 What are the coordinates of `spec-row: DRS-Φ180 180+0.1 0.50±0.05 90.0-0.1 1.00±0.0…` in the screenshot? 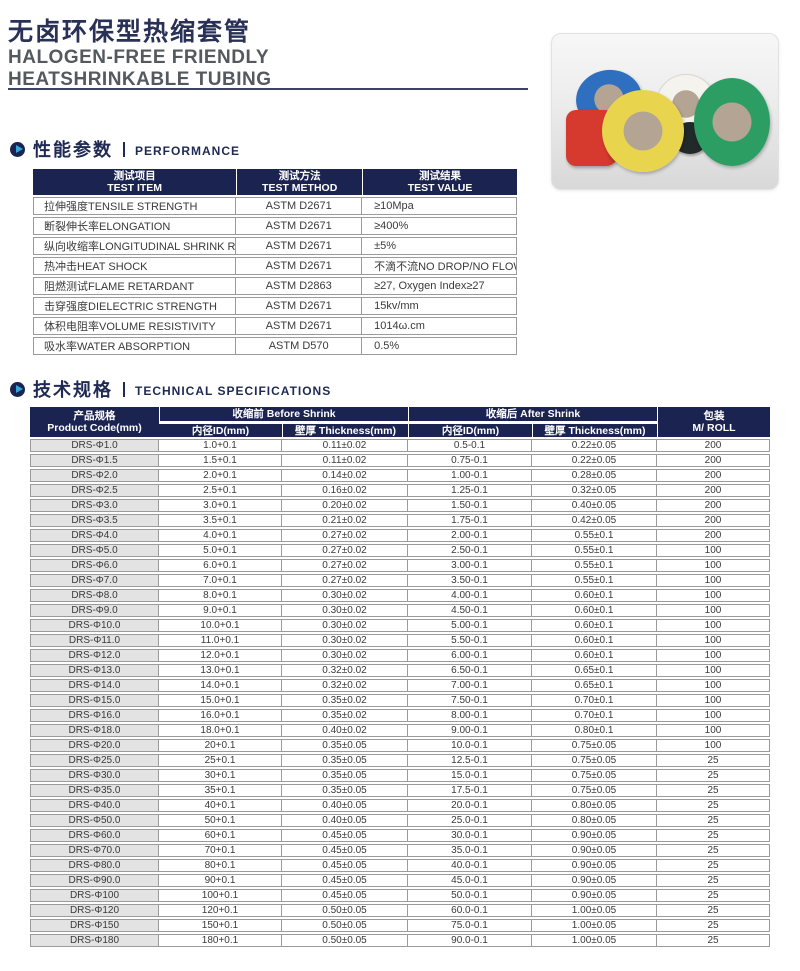 It's located at (400, 940).